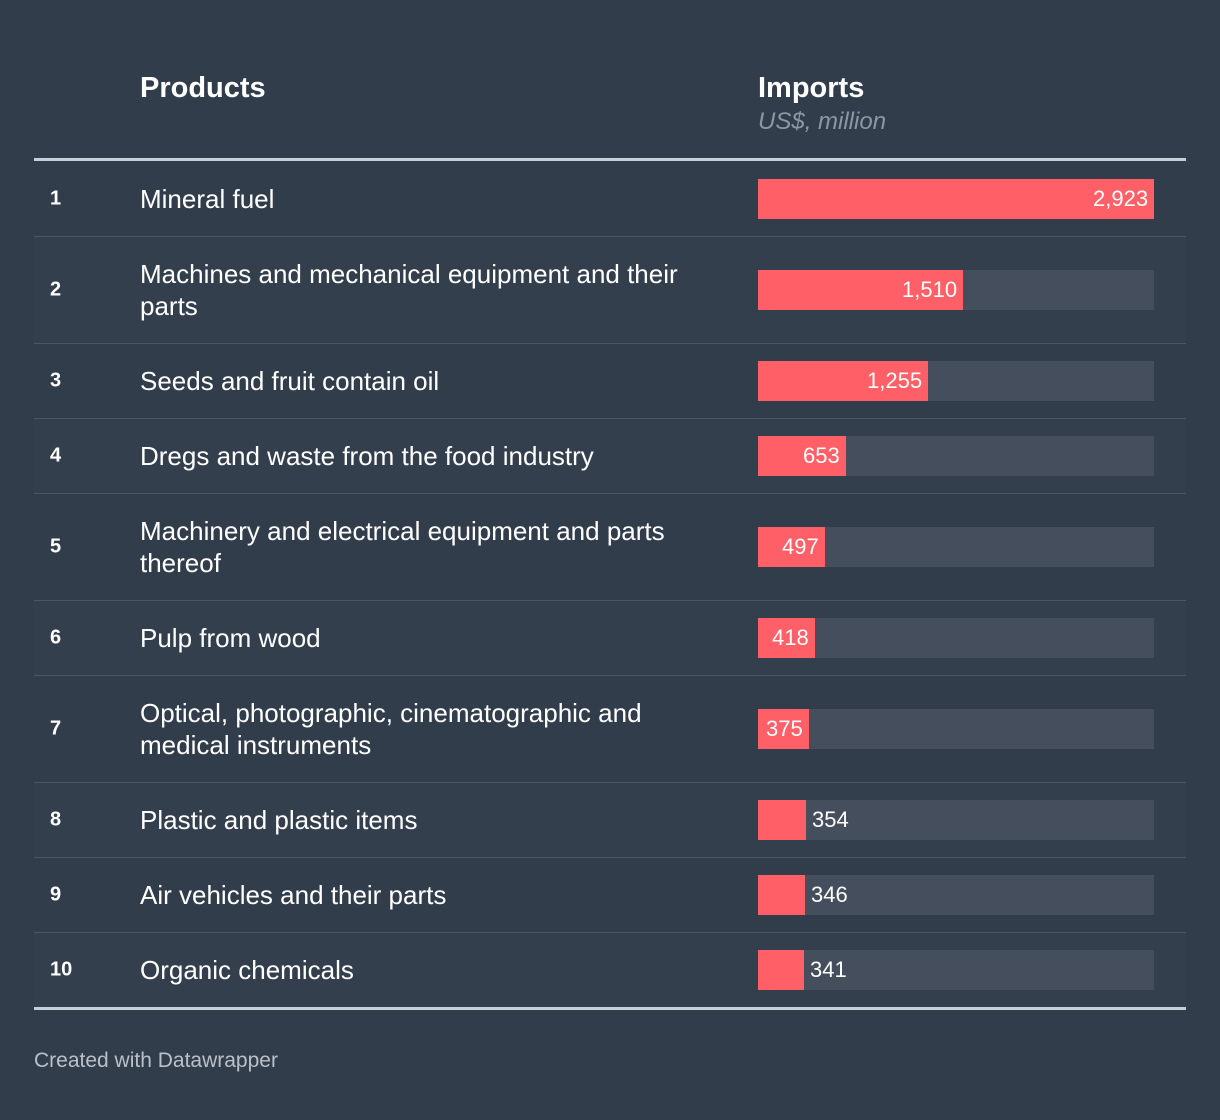 Image resolution: width=1220 pixels, height=1120 pixels. What do you see at coordinates (930, 289) in the screenshot?
I see `bar-value-label: 1,510` at bounding box center [930, 289].